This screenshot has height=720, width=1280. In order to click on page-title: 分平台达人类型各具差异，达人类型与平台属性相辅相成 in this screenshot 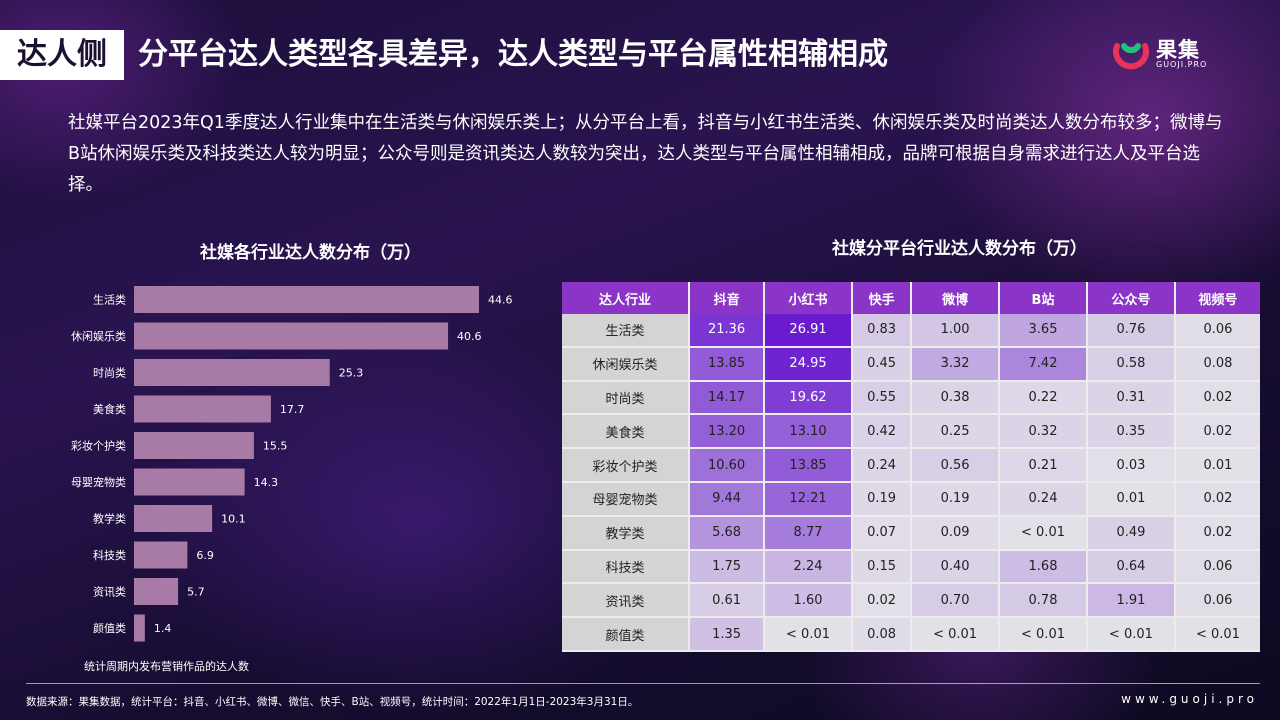, I will do `click(513, 54)`.